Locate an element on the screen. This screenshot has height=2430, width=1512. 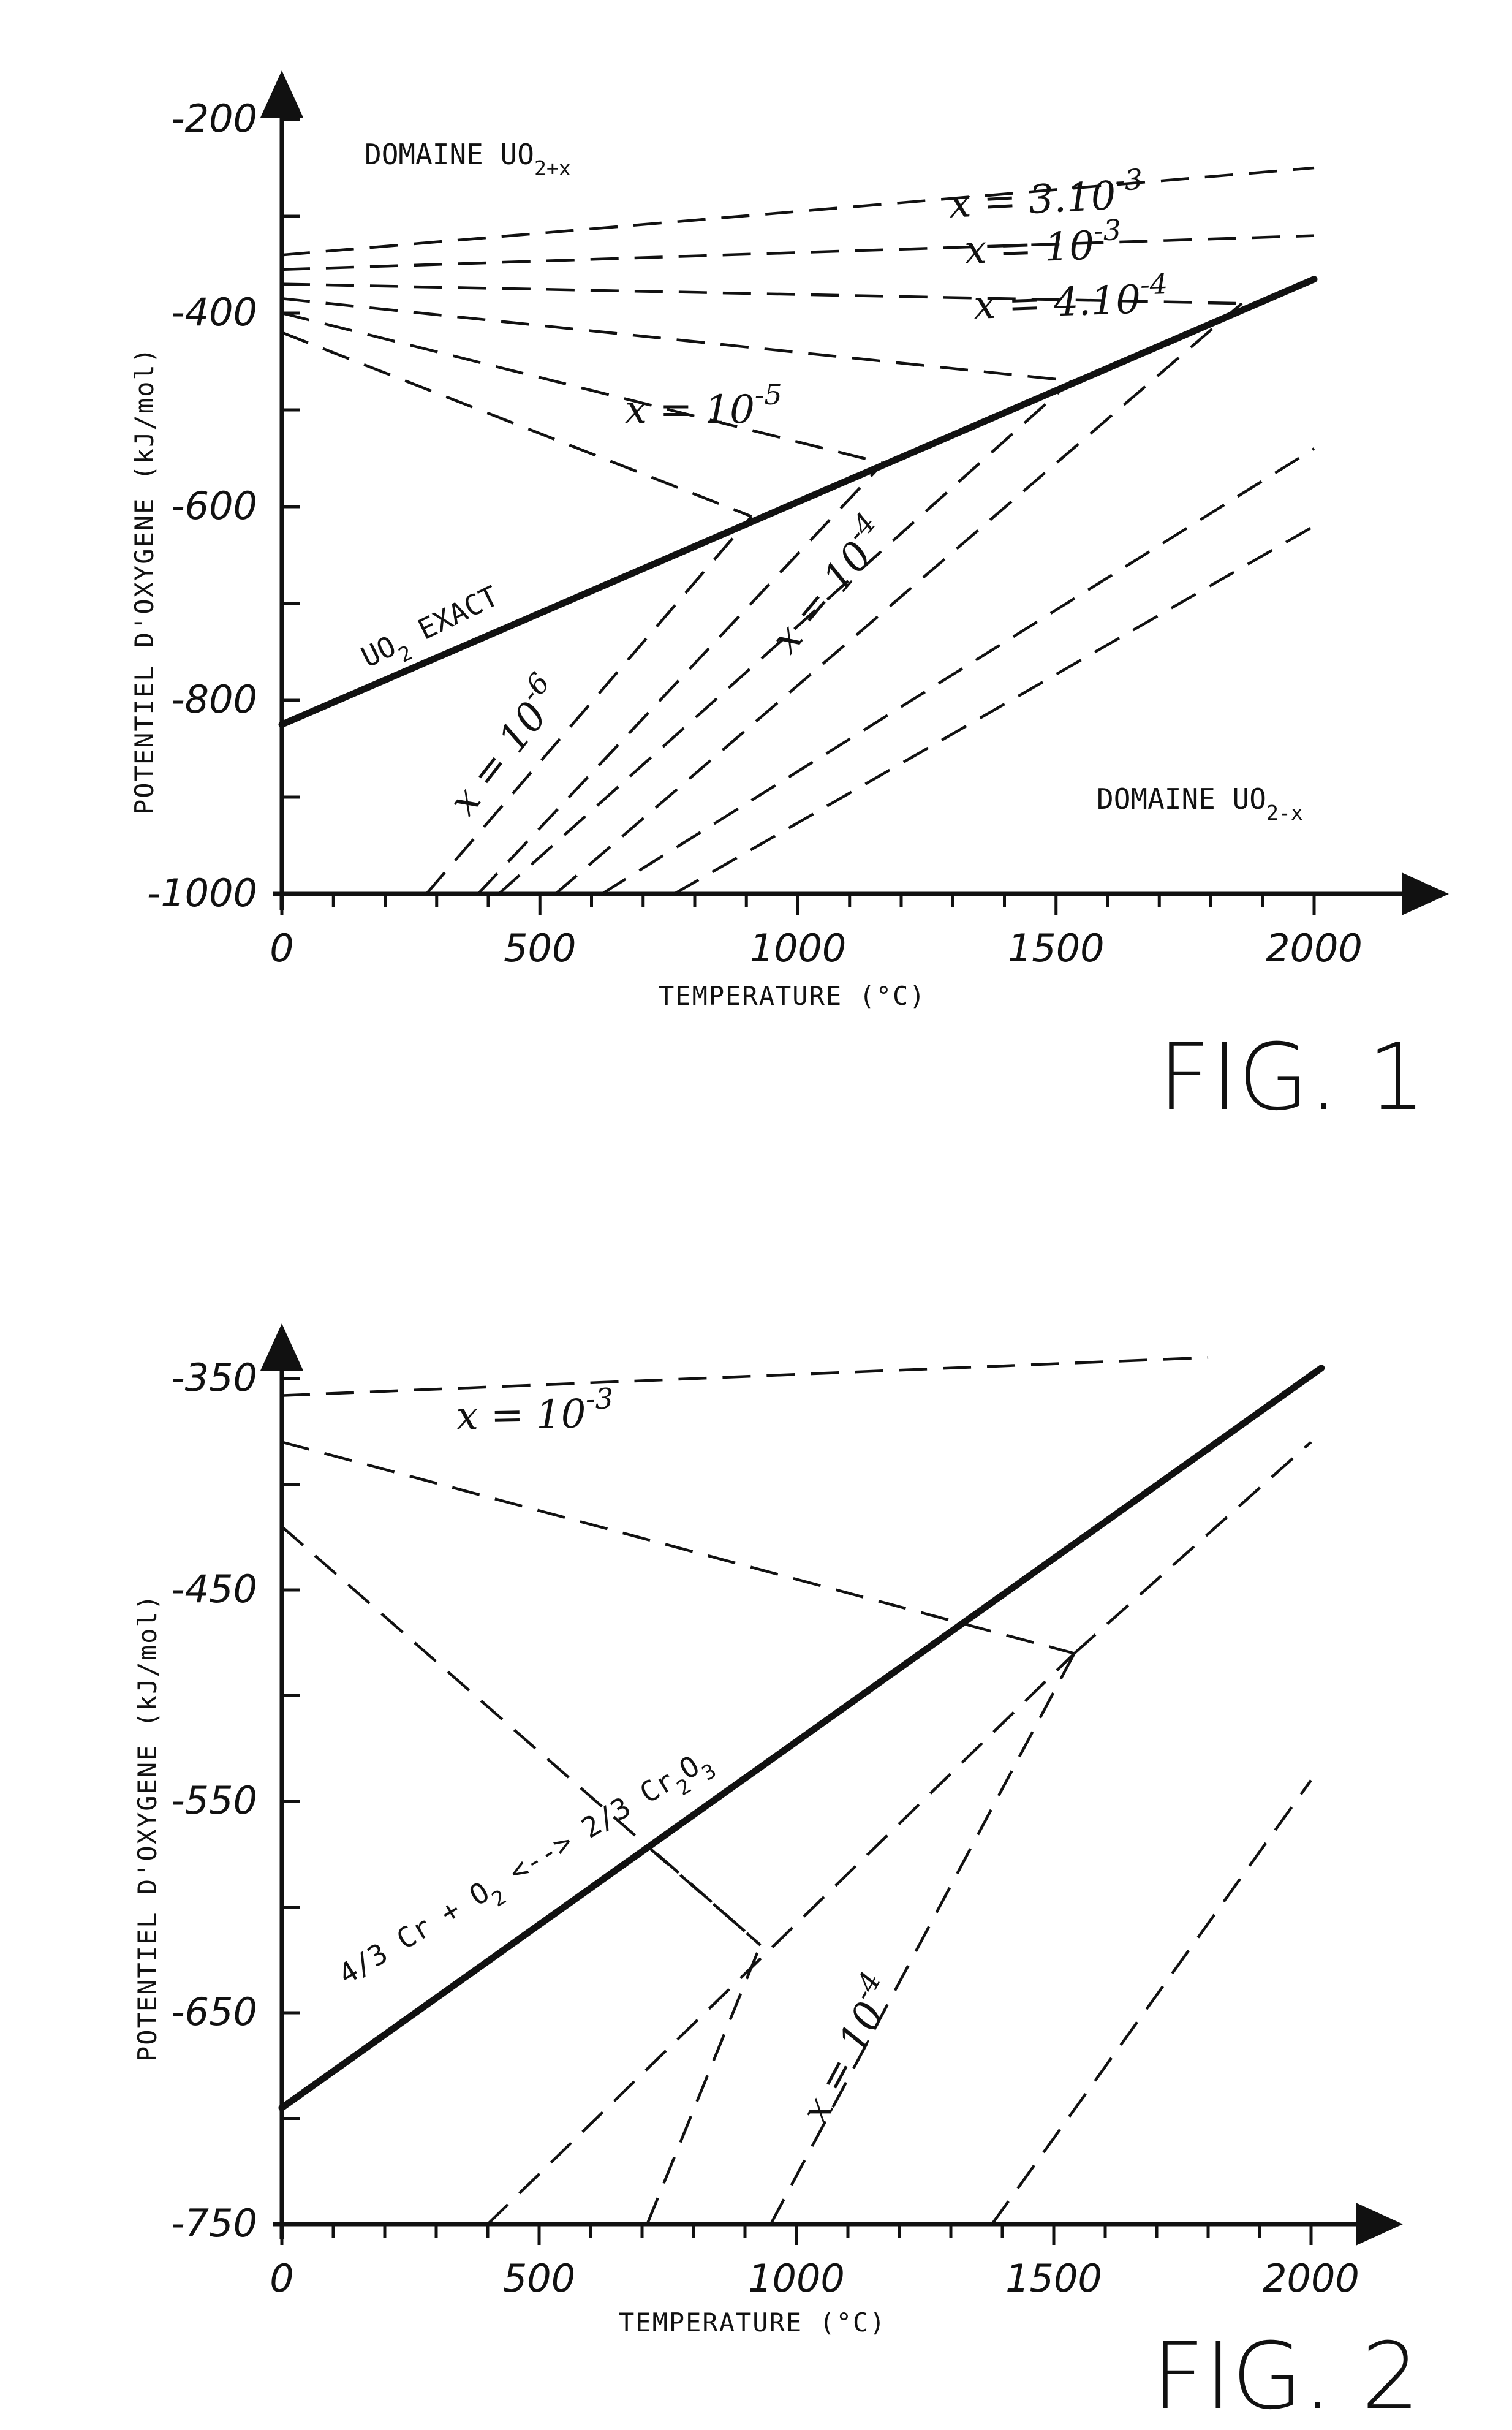
figure-label-1: FIG. 1 is located at coordinates (1292, 1077).